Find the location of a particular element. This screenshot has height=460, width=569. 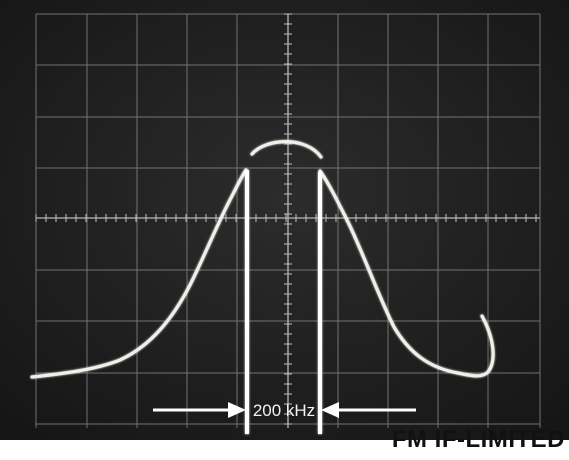

dimension-arrow-left-head is located at coordinates (237, 410).